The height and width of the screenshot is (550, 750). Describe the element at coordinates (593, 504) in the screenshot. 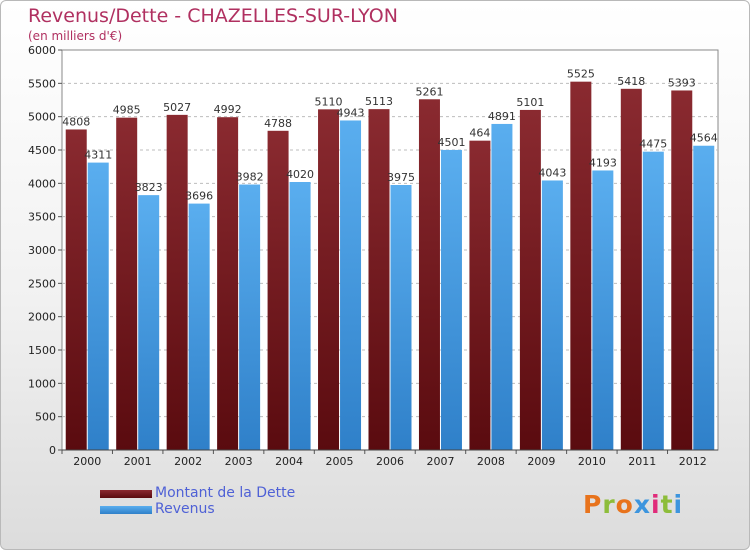

I see `logo-letter: P` at that location.